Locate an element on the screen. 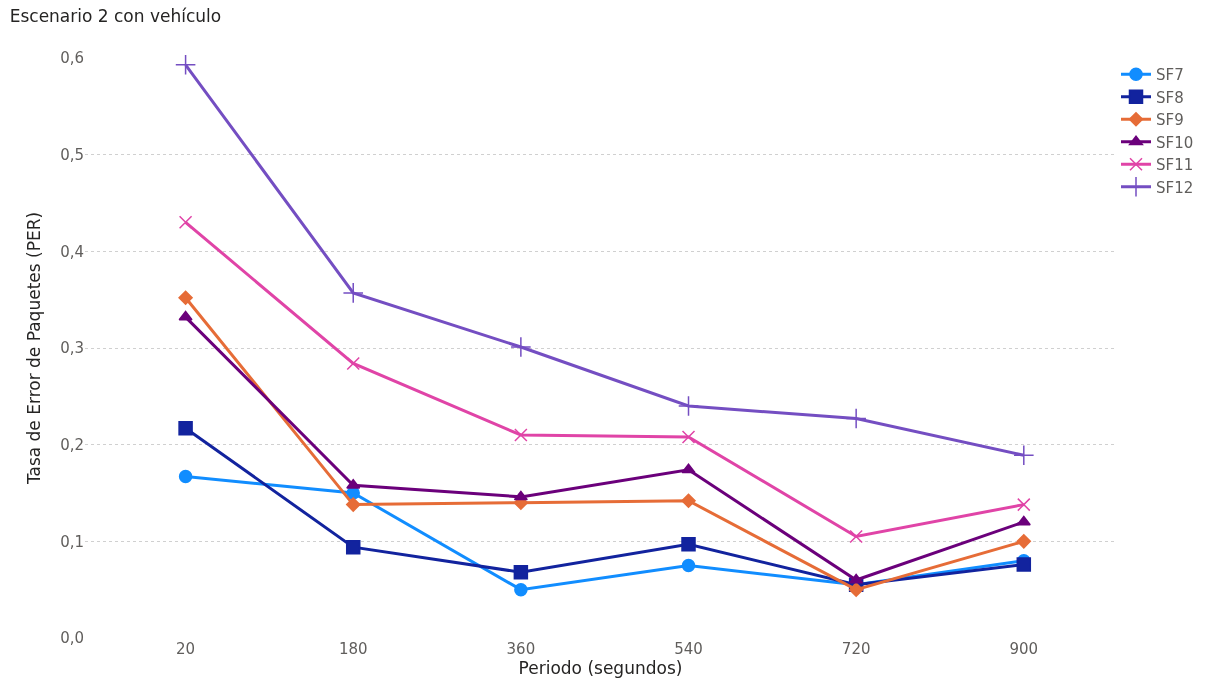 This screenshot has width=1211, height=686. y-tick-label: 0,4 is located at coordinates (72, 251).